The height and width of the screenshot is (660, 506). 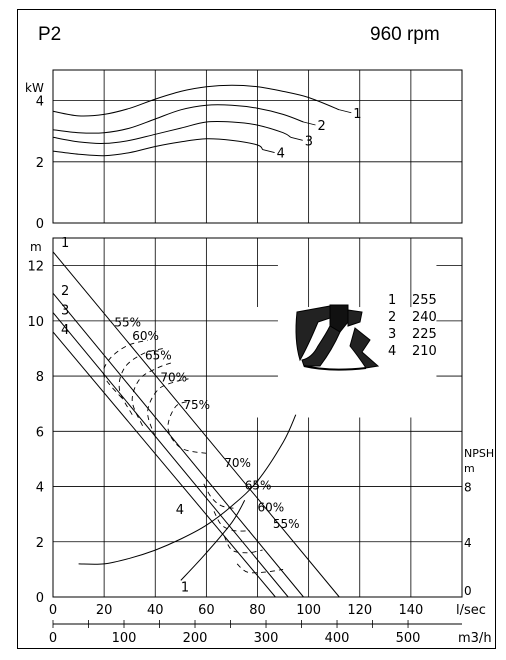 What do you see at coordinates (468, 591) in the screenshot?
I see `npsh-tick-label: 0` at bounding box center [468, 591].